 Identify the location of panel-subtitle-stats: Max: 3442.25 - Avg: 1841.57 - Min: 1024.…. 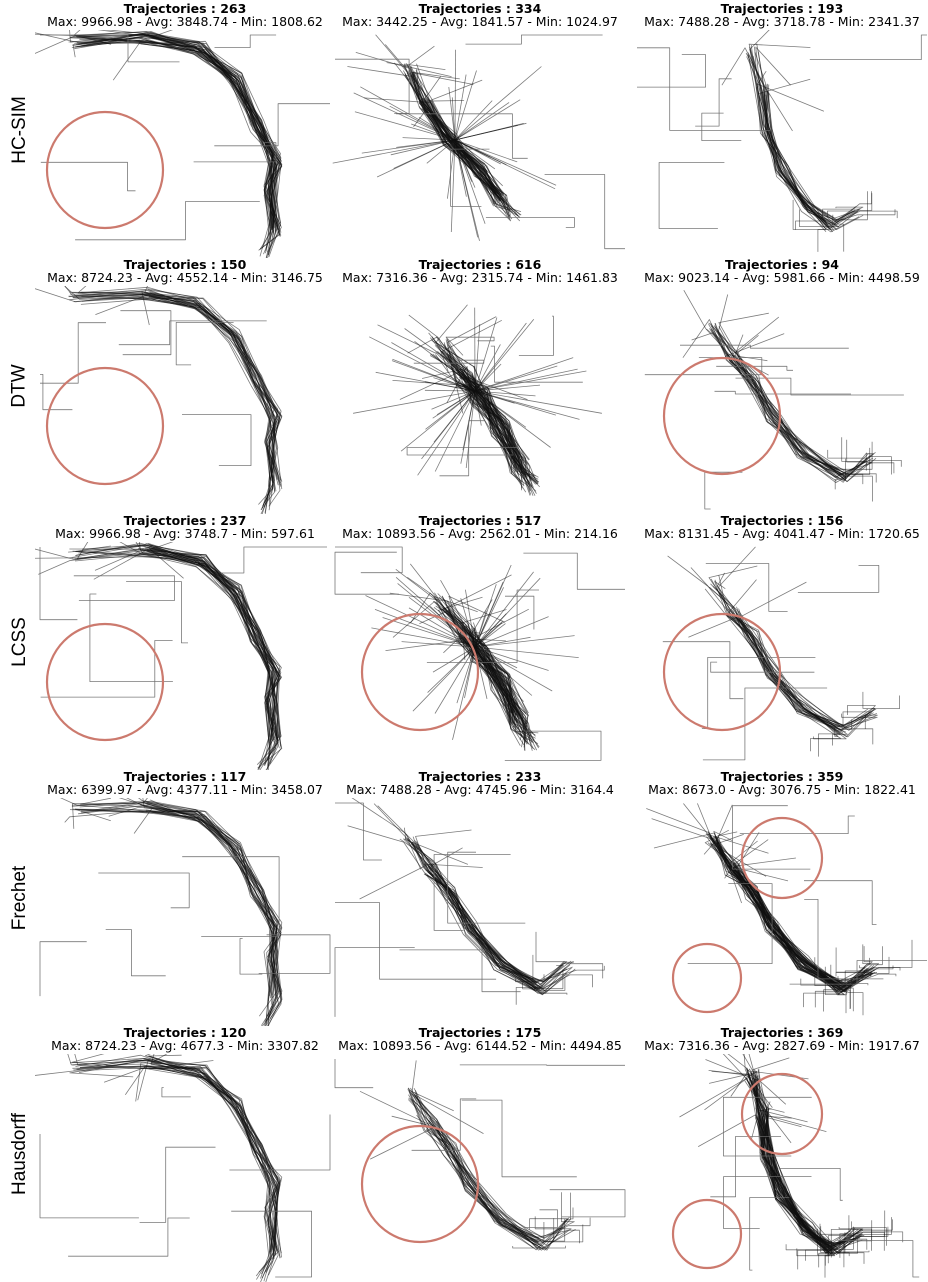
(480, 22).